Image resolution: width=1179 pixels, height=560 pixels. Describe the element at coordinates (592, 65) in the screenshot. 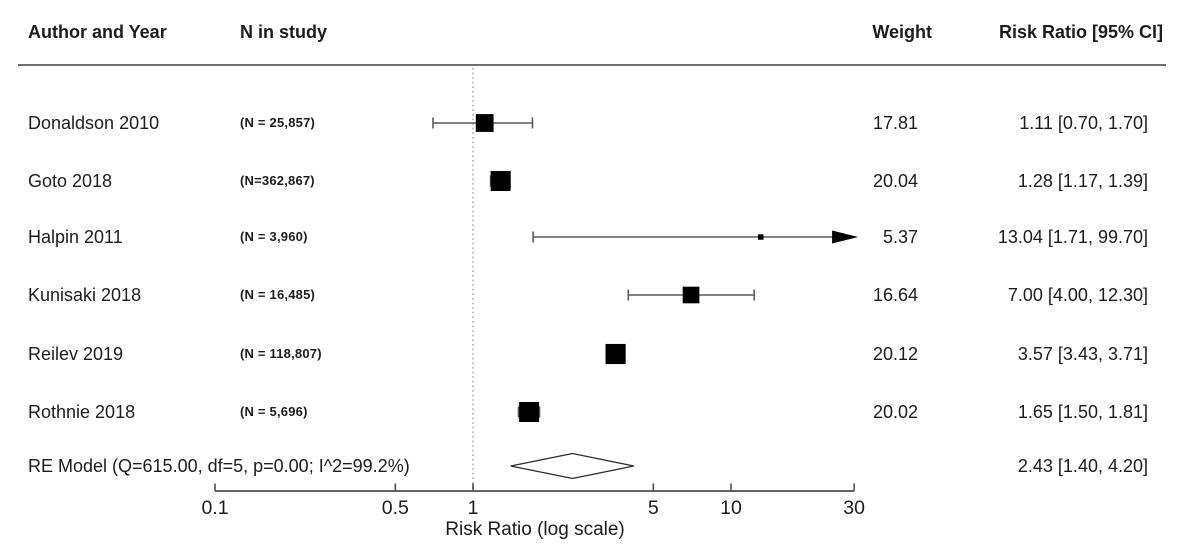

I see `header-rule` at that location.